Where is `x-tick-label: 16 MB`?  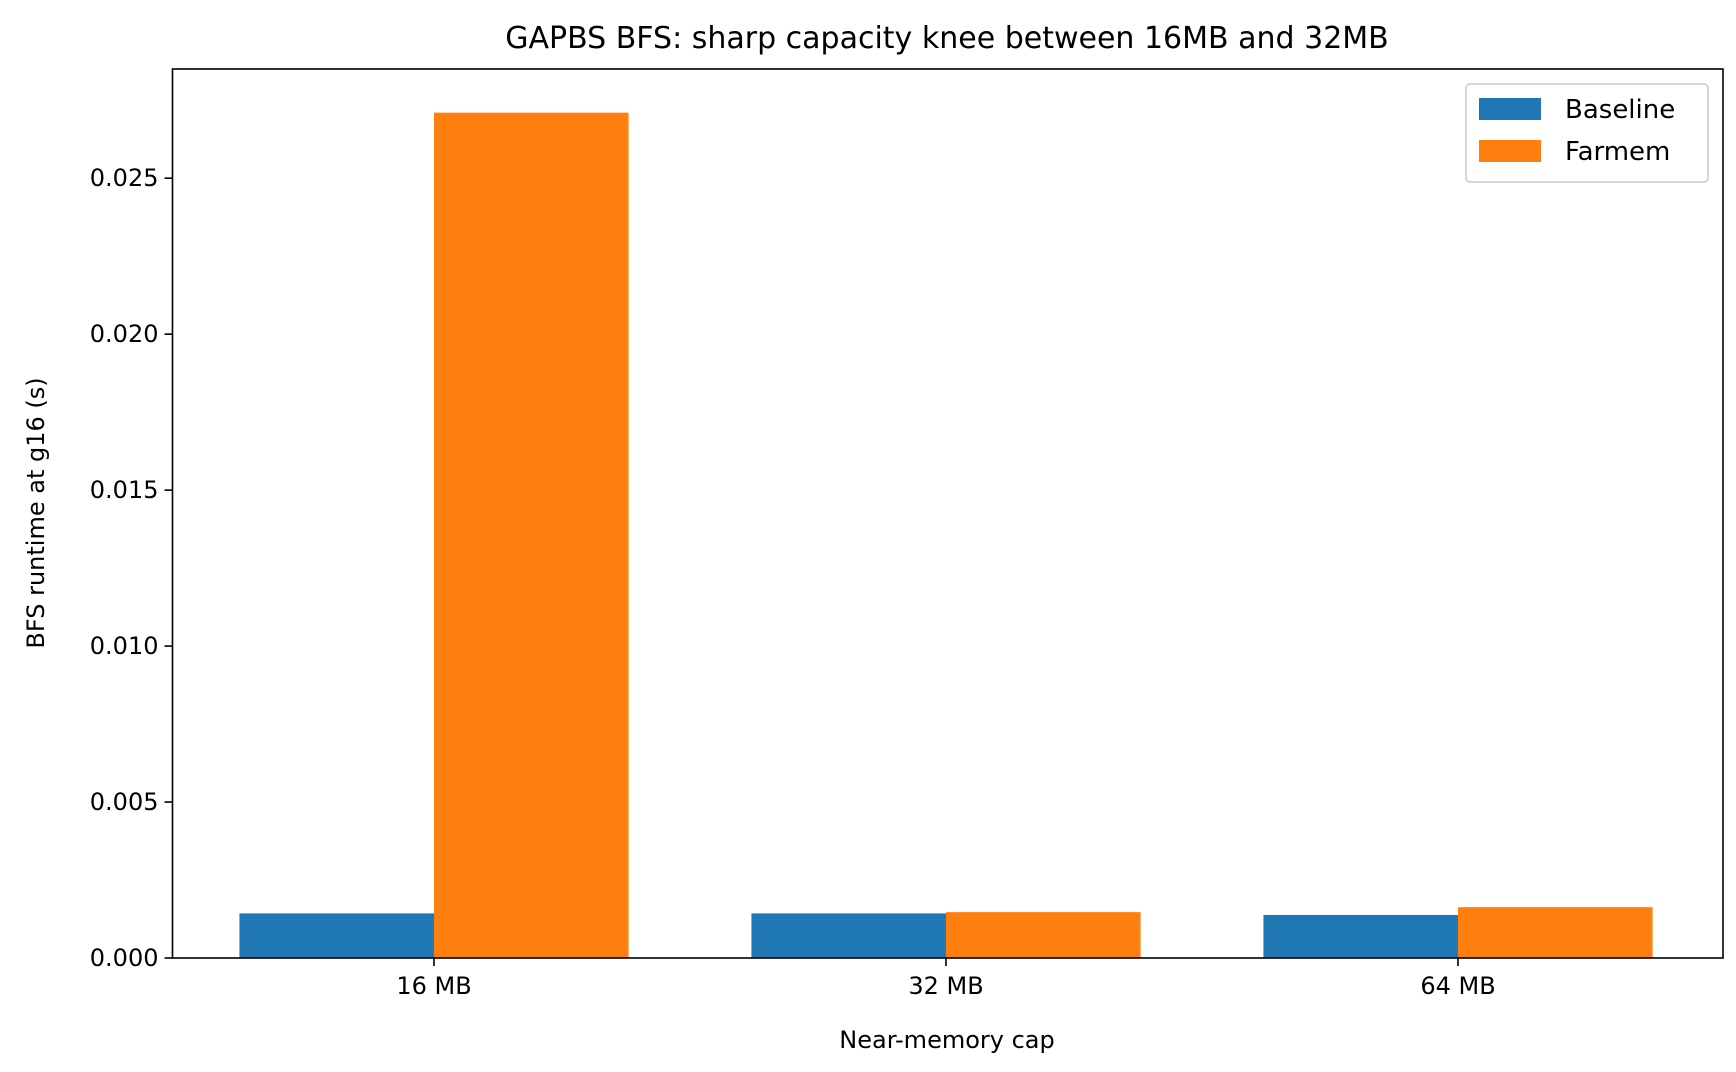
x-tick-label: 16 MB is located at coordinates (433, 986).